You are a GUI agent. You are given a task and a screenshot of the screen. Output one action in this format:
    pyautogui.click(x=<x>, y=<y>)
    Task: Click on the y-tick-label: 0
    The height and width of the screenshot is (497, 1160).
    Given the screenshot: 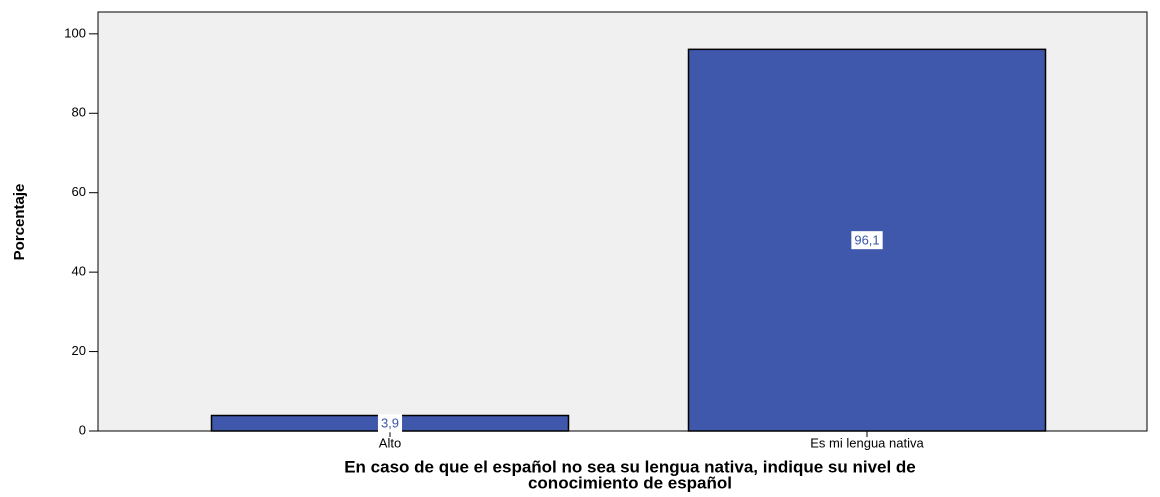 What is the action you would take?
    pyautogui.click(x=82, y=429)
    